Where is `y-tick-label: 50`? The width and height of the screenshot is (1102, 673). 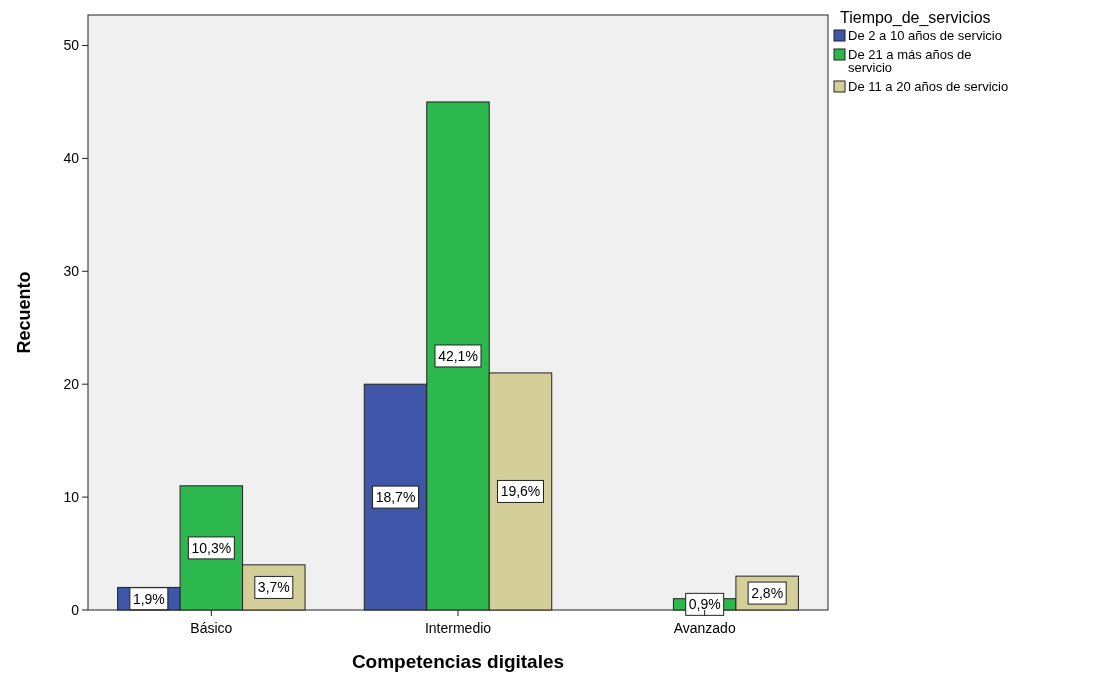
y-tick-label: 50 is located at coordinates (71, 45).